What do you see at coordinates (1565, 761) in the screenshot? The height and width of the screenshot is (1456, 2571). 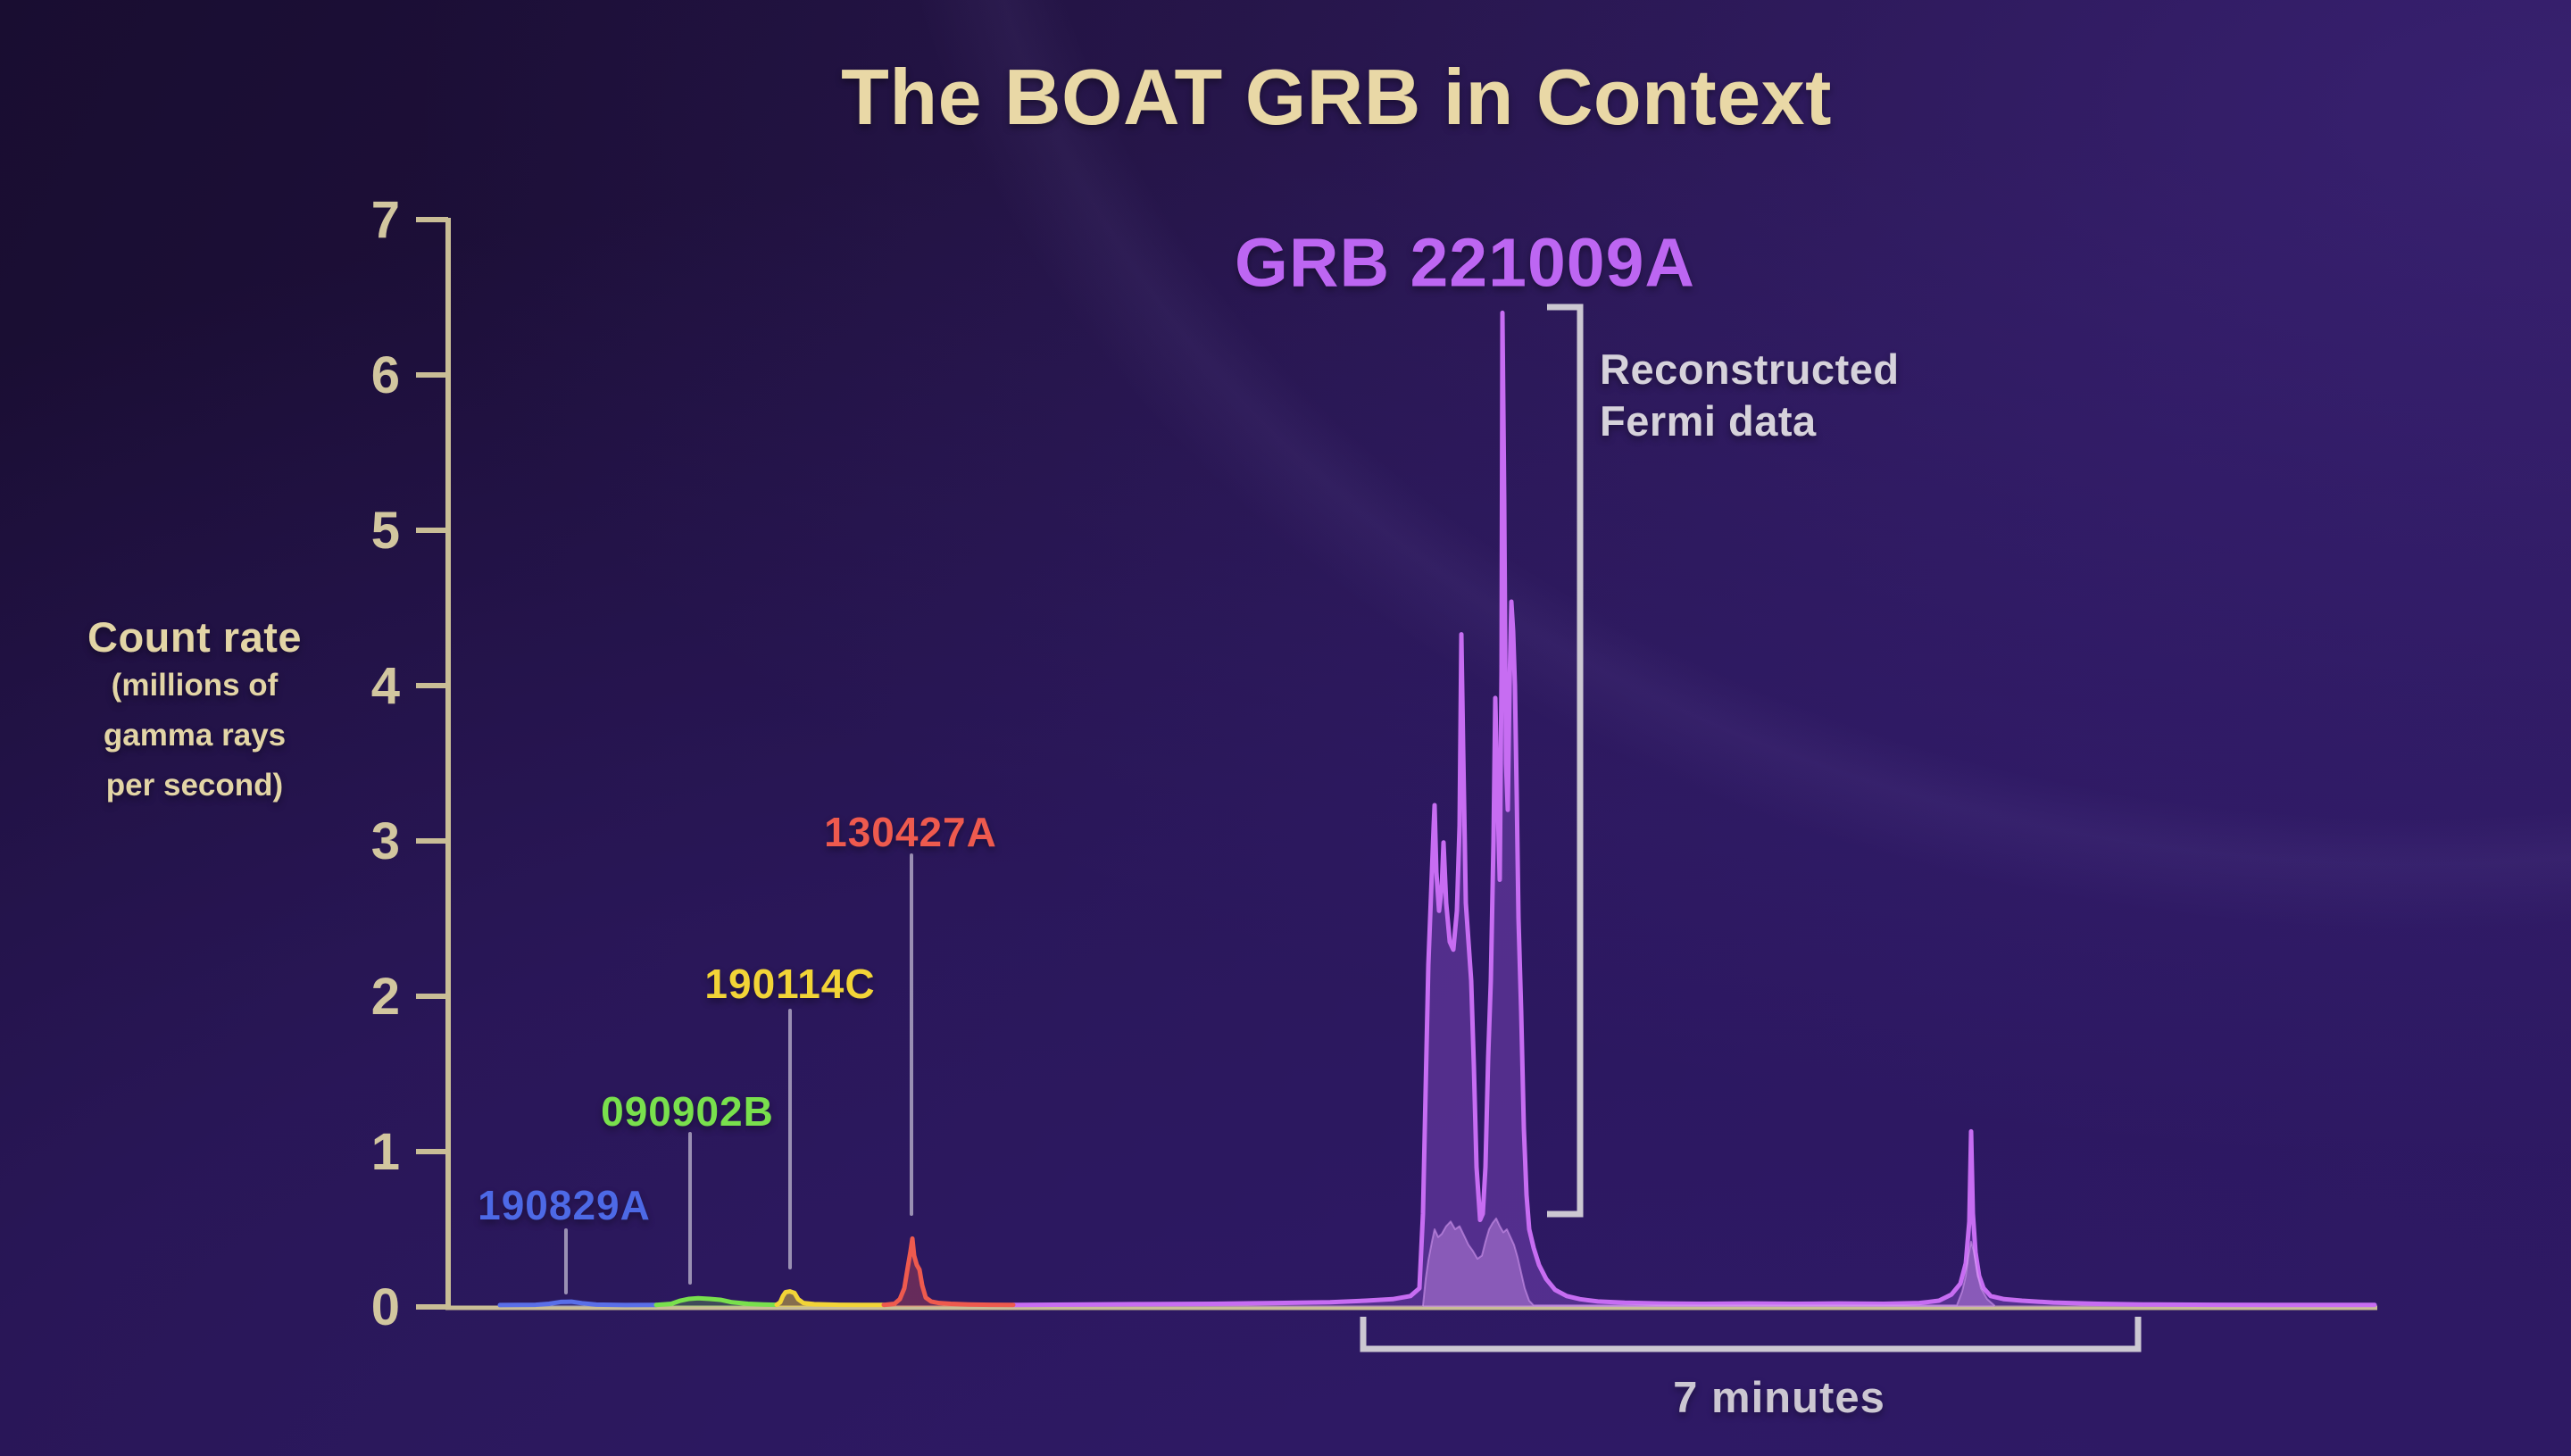 I see `reconstructed-bracket` at bounding box center [1565, 761].